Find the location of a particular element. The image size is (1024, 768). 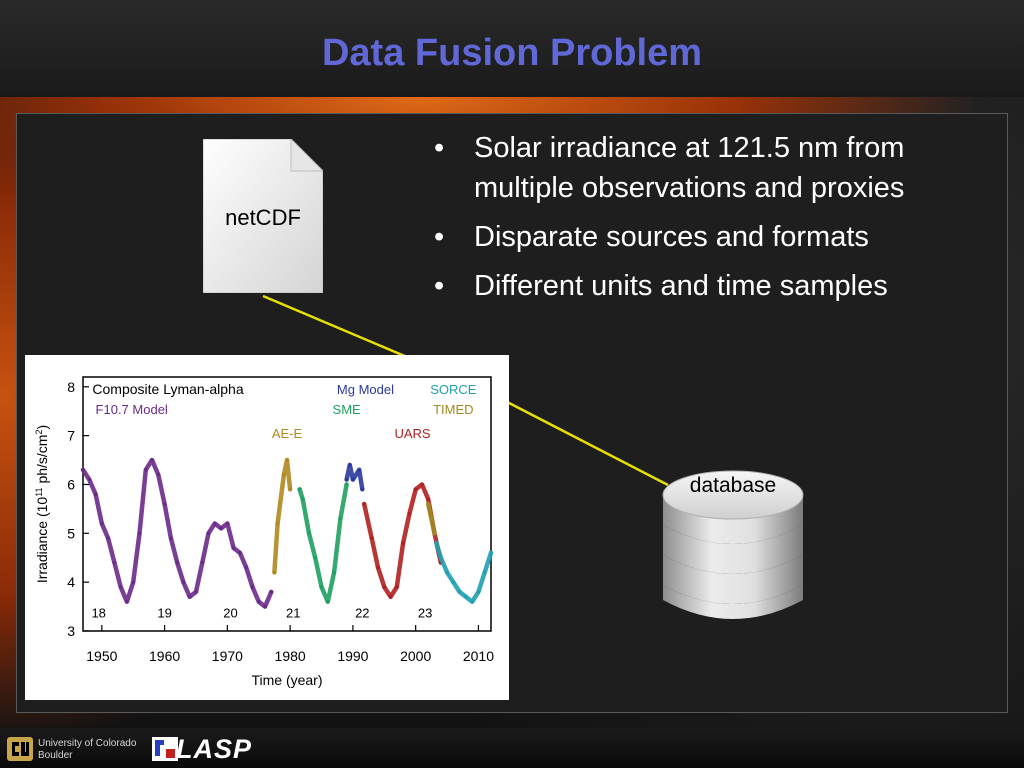

bullet-item: • Disparate sources and formats is located at coordinates (719, 237).